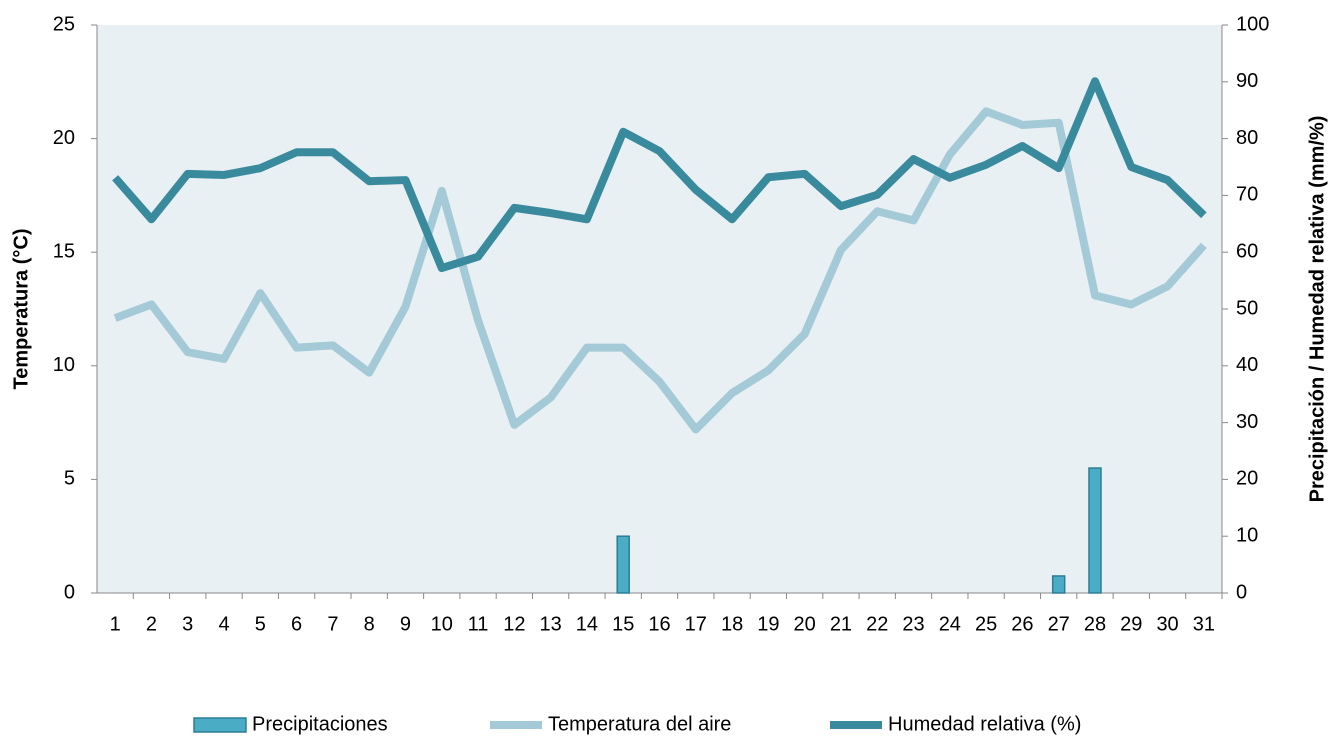 The image size is (1341, 747). I want to click on x-tick-label: 2, so click(151, 624).